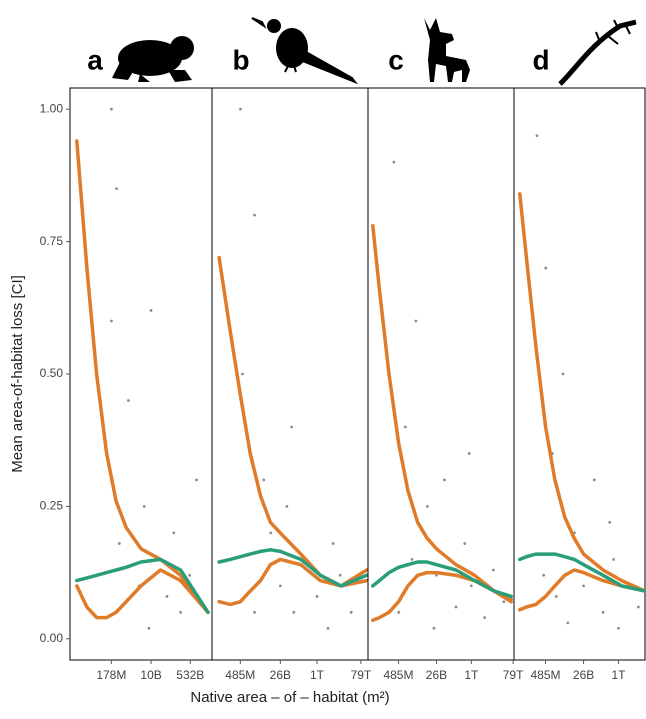 The height and width of the screenshot is (719, 646). Describe the element at coordinates (304, 51) in the screenshot. I see `bird-icon` at that location.